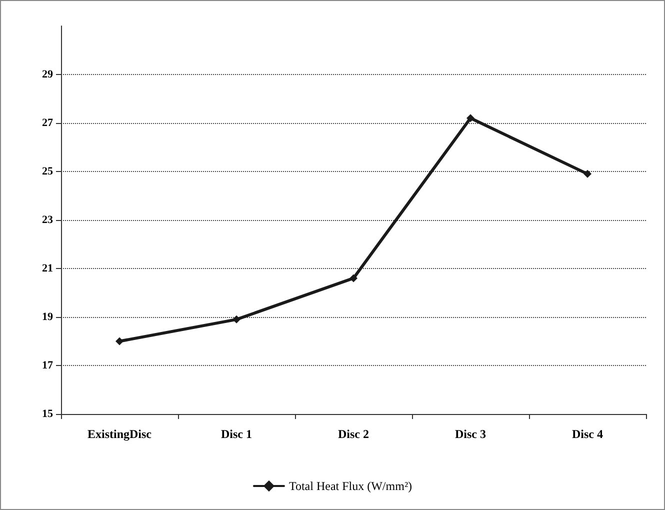 The height and width of the screenshot is (510, 665). I want to click on x-tick-label: Disc 3, so click(470, 434).